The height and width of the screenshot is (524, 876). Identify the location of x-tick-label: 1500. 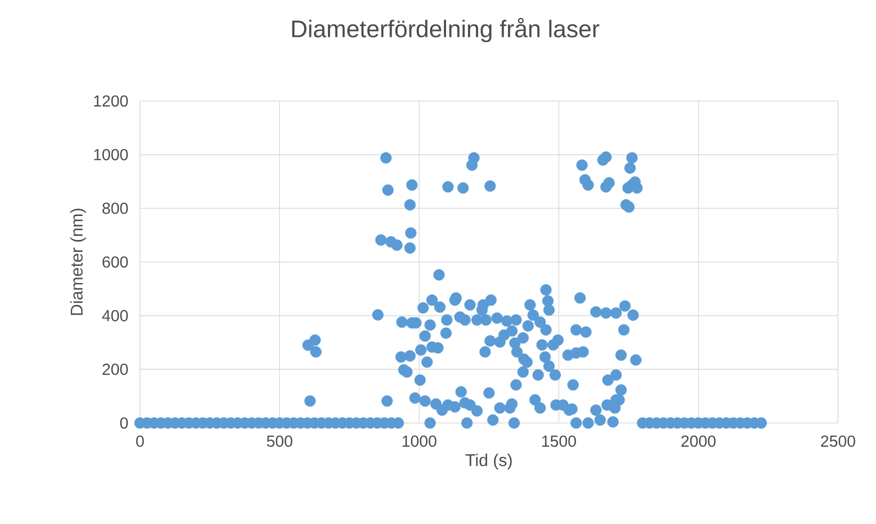
(559, 441).